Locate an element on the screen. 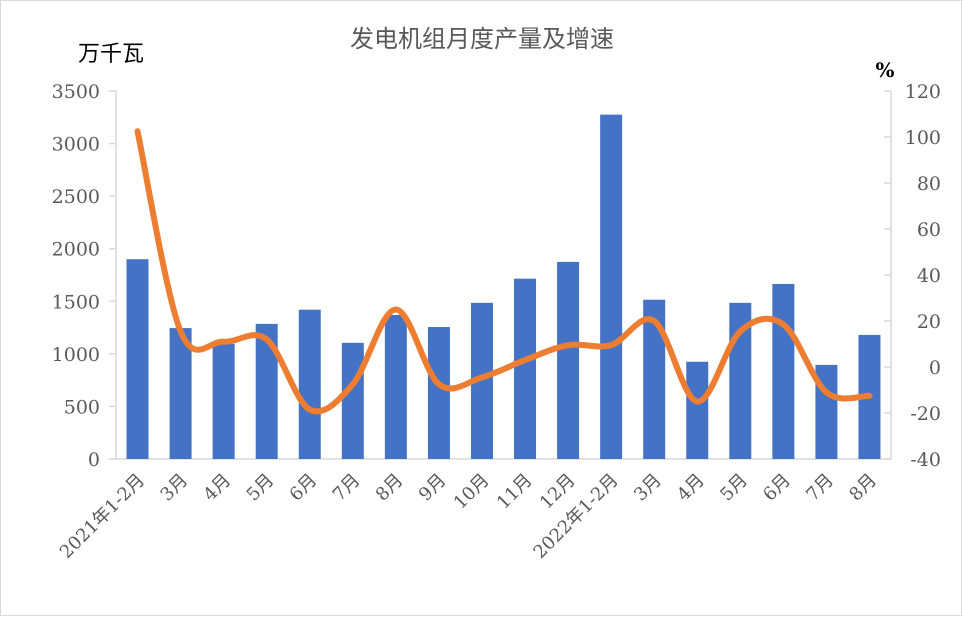  x-tick-label: 10月 is located at coordinates (472, 492).